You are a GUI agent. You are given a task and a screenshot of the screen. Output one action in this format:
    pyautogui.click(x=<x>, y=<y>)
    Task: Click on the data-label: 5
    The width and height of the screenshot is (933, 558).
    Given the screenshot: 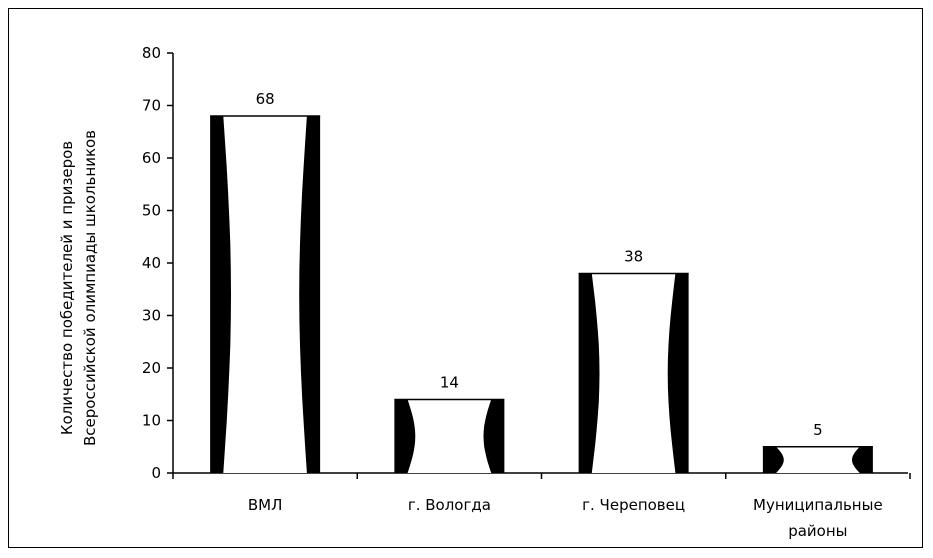 What is the action you would take?
    pyautogui.click(x=818, y=430)
    